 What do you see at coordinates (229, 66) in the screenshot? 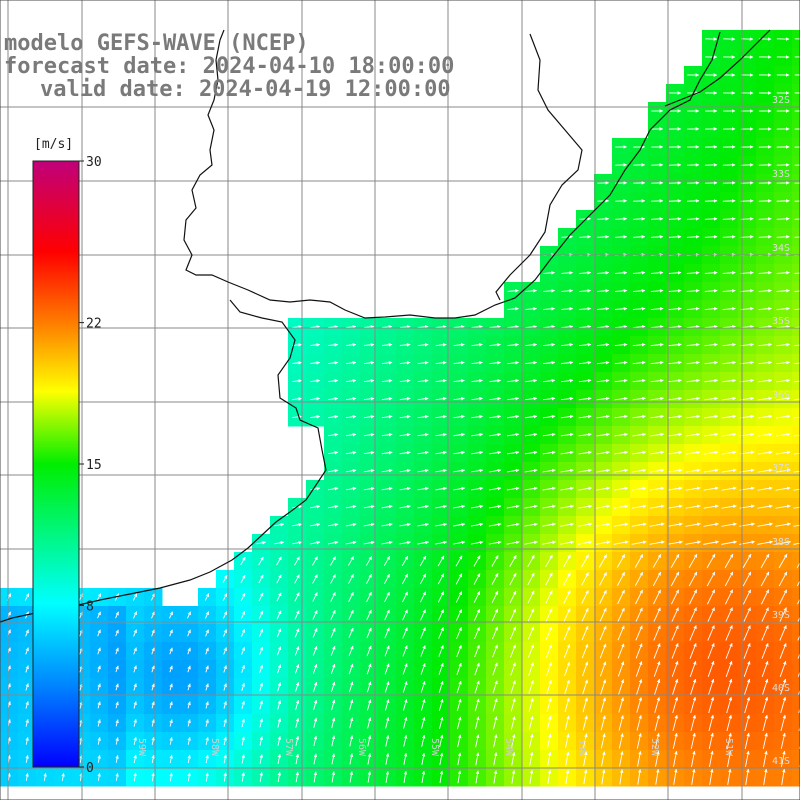
I see `title-forecast-date: forecast date: 2024-04-10 18:00:00` at bounding box center [229, 66].